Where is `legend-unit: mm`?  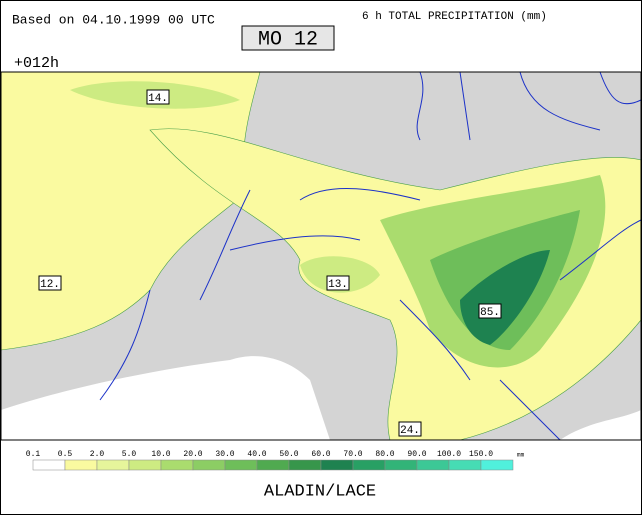
legend-unit: mm is located at coordinates (521, 455).